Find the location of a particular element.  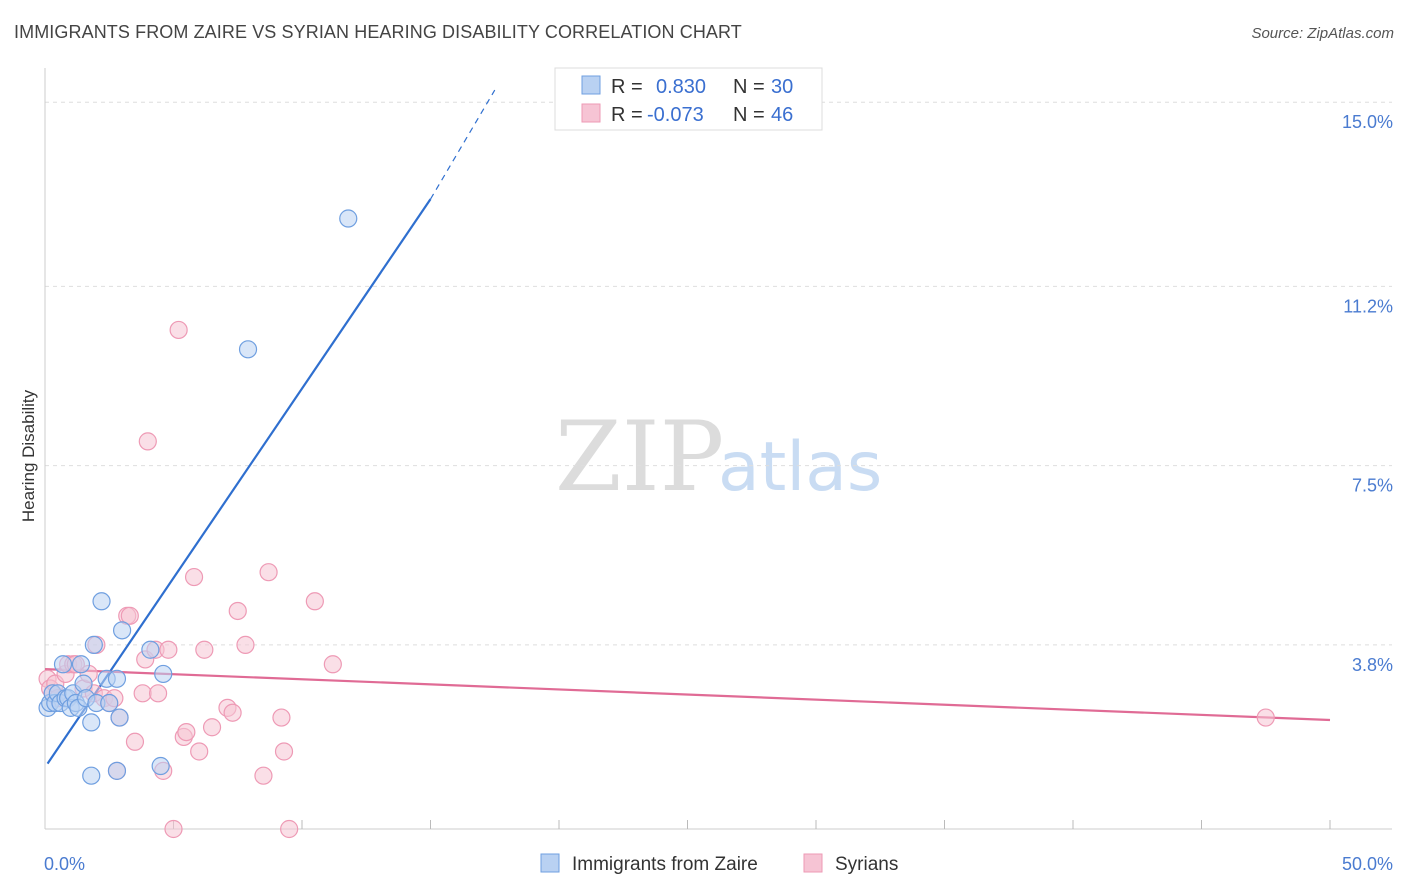

y-tick-label-0: 3.8% is located at coordinates (1372, 665).